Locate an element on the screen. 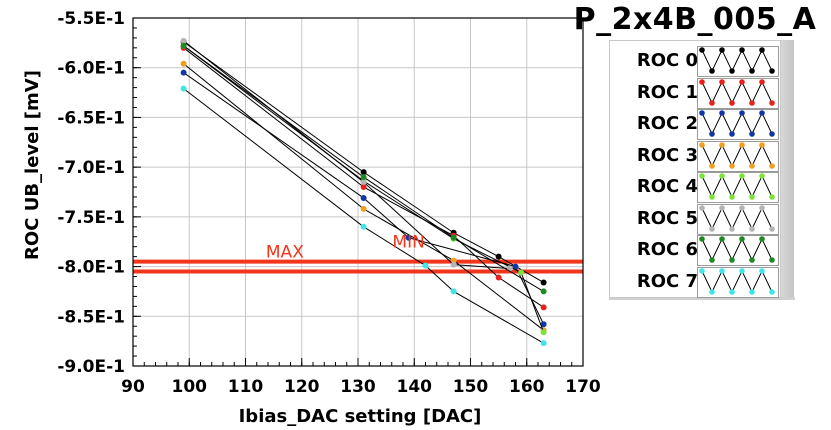 The image size is (831, 430). y-tick-label: -8.5E-1 is located at coordinates (91, 317).